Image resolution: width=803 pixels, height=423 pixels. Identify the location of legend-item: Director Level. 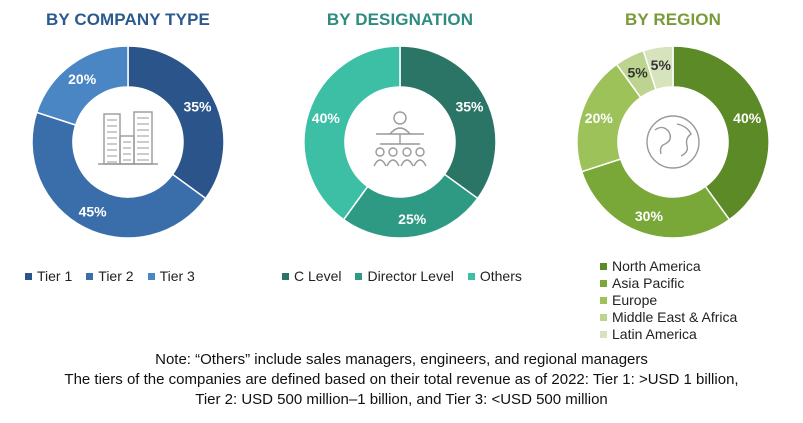
(404, 276).